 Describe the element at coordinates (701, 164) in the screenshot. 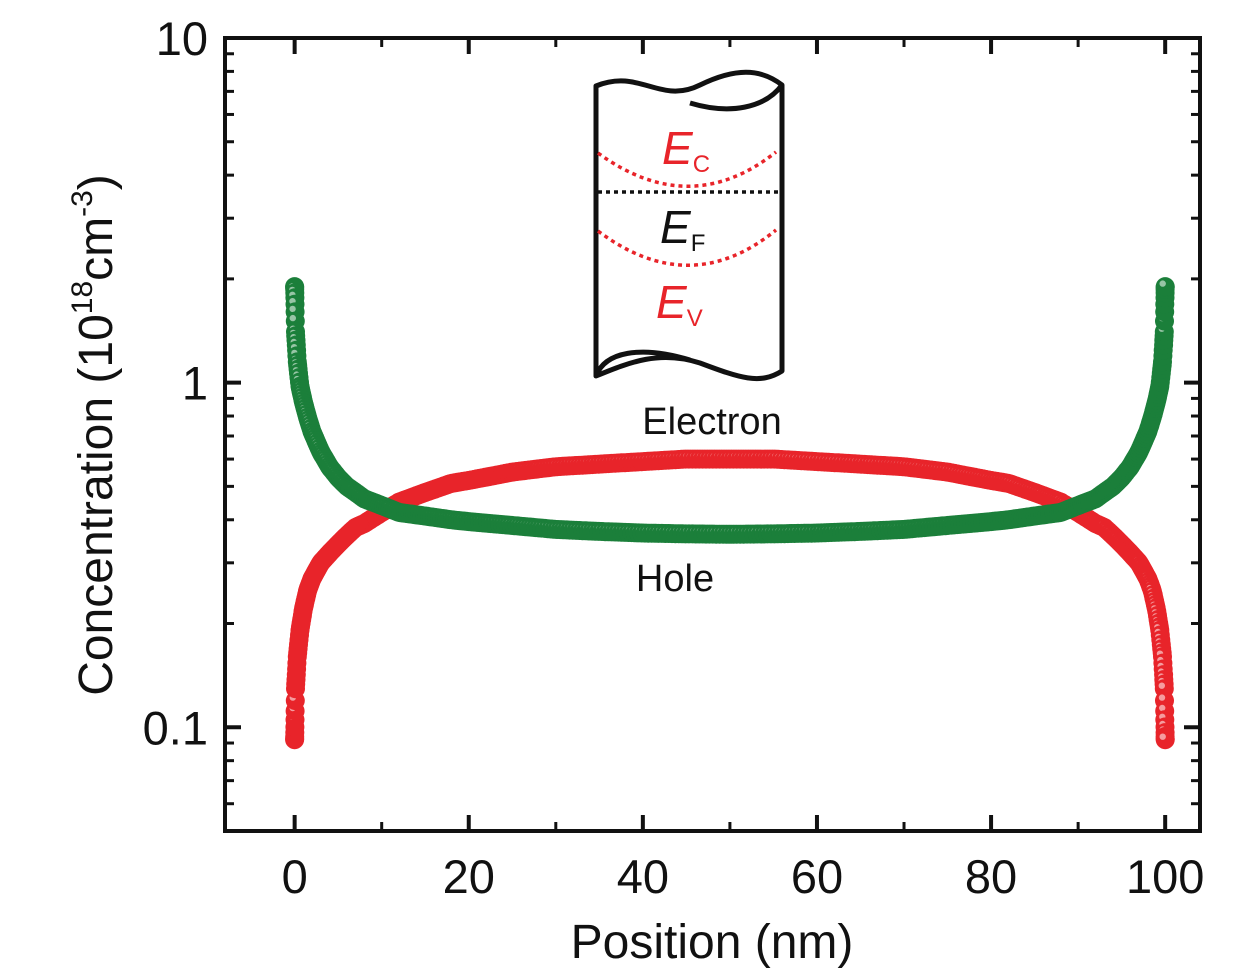

I see `ec-label-sub: C` at that location.